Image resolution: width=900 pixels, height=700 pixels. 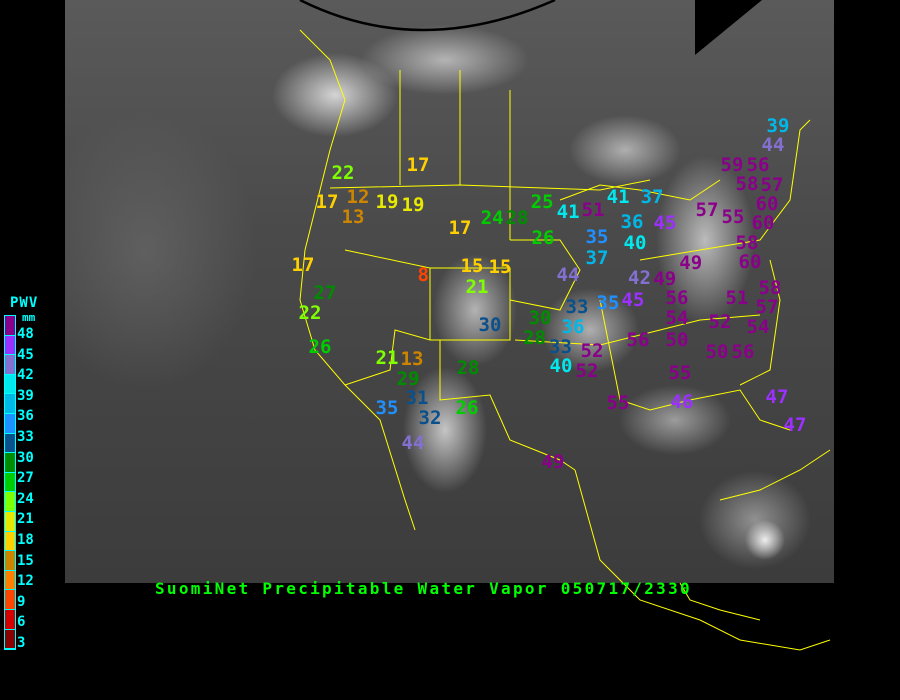 I want to click on station-pwv-value: 35, so click(x=597, y=236).